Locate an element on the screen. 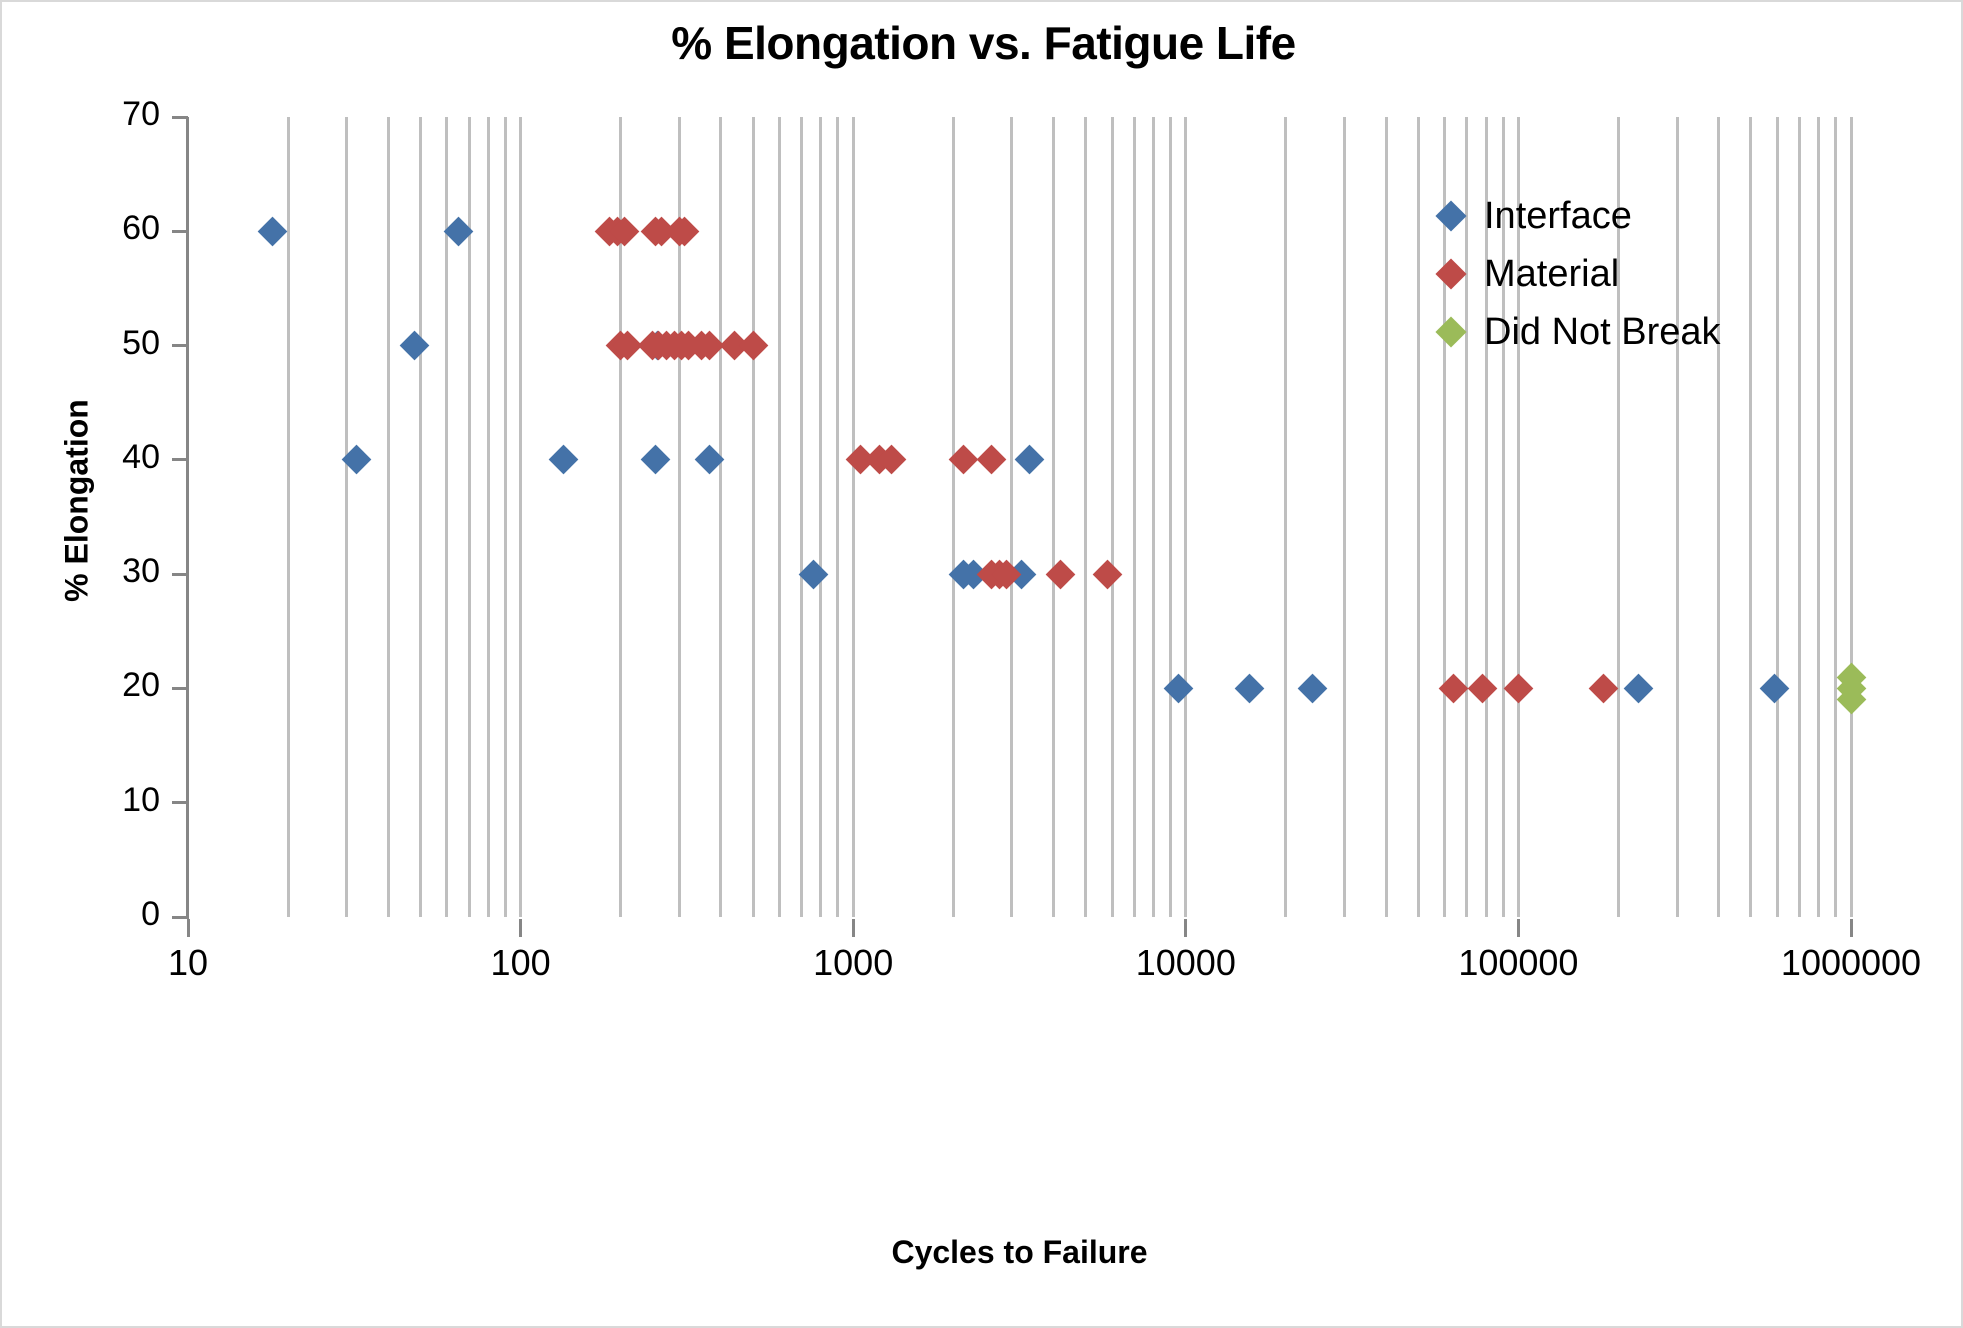  legend-item-material: Material is located at coordinates (1587, 274).